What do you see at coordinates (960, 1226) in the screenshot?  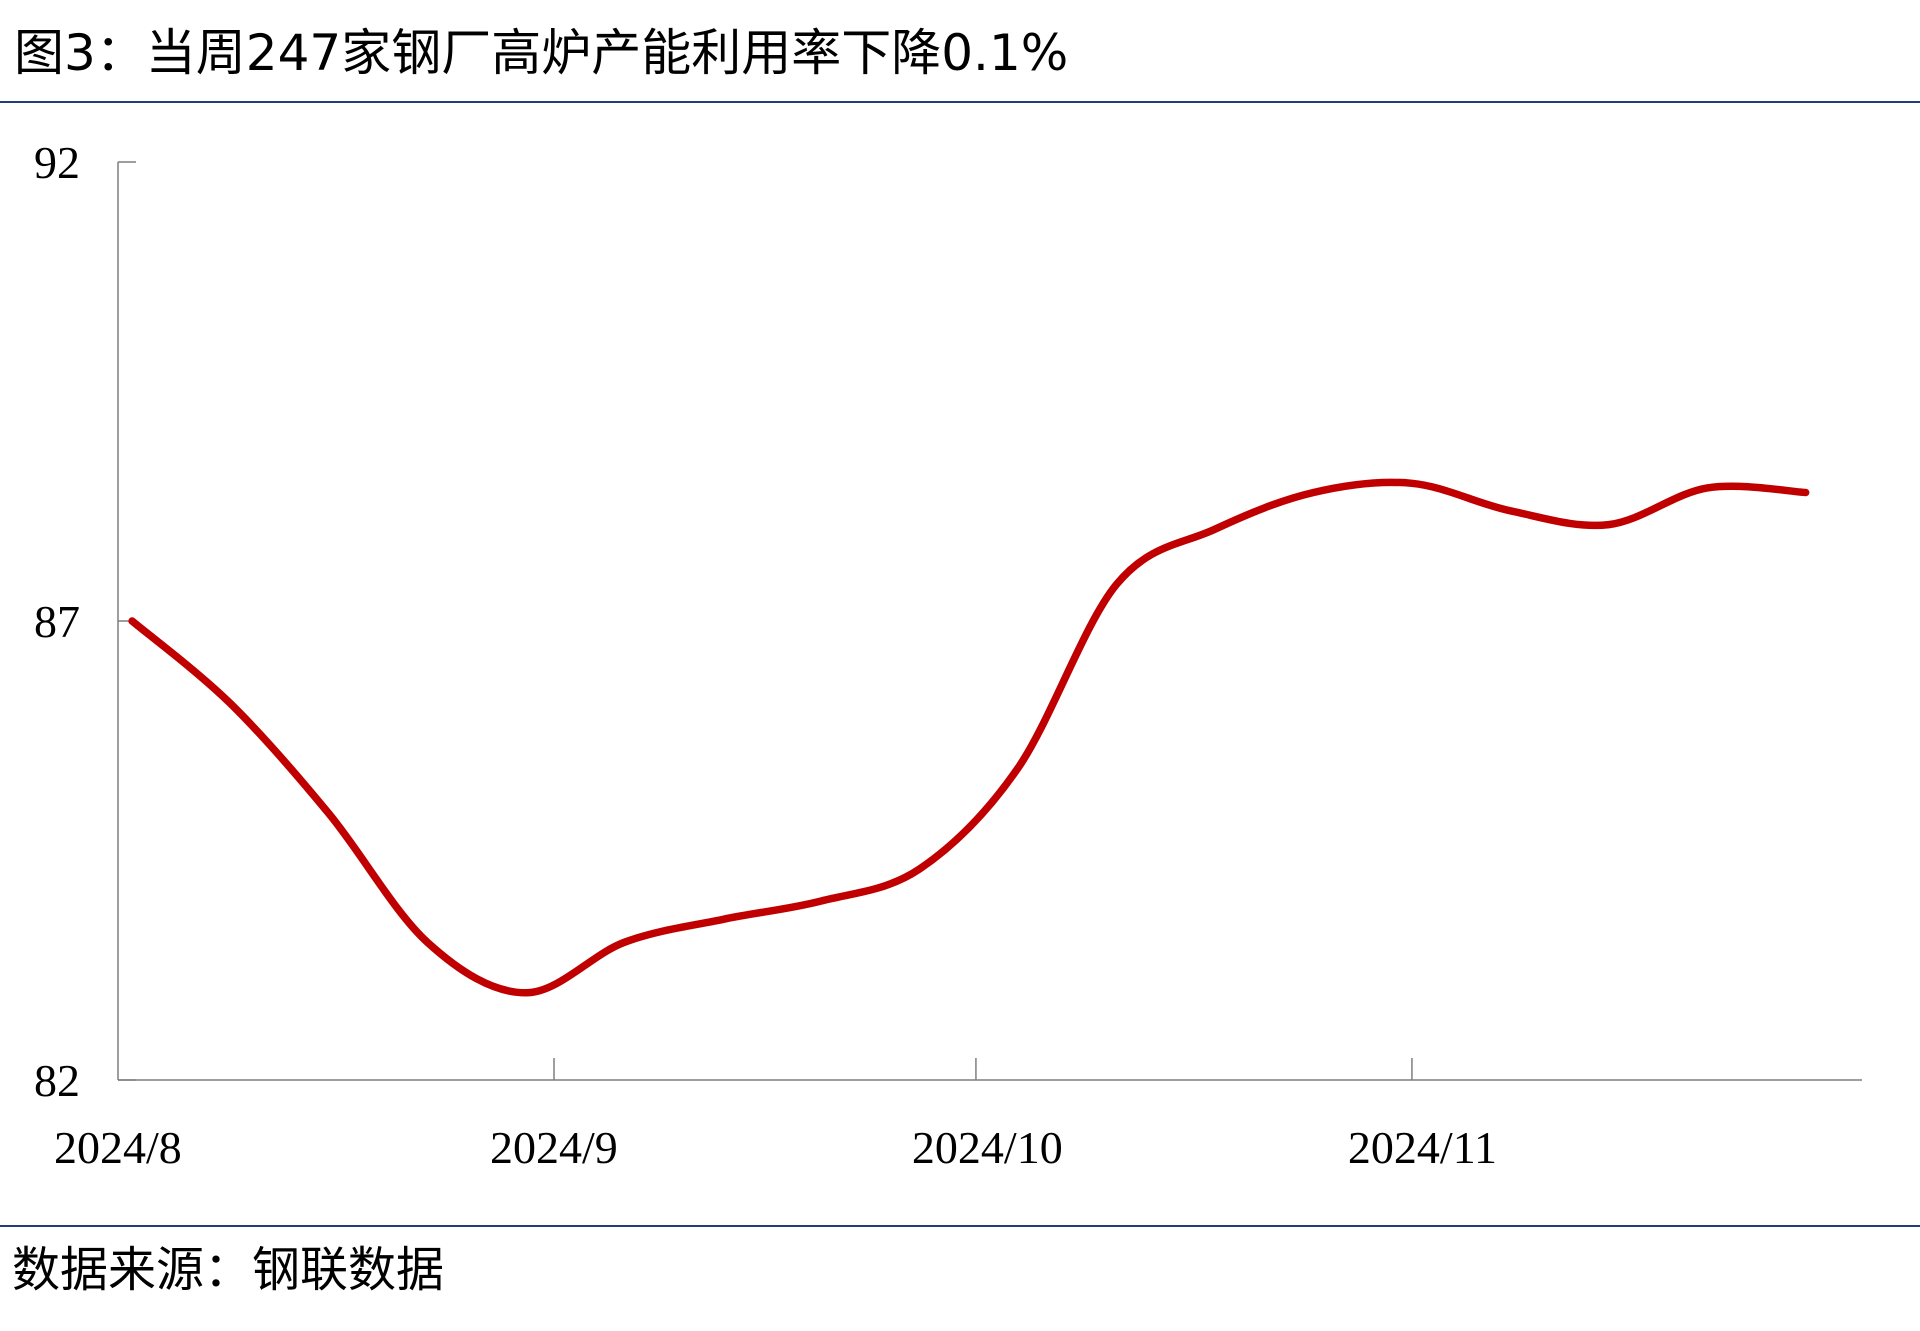 I see `source-divider` at bounding box center [960, 1226].